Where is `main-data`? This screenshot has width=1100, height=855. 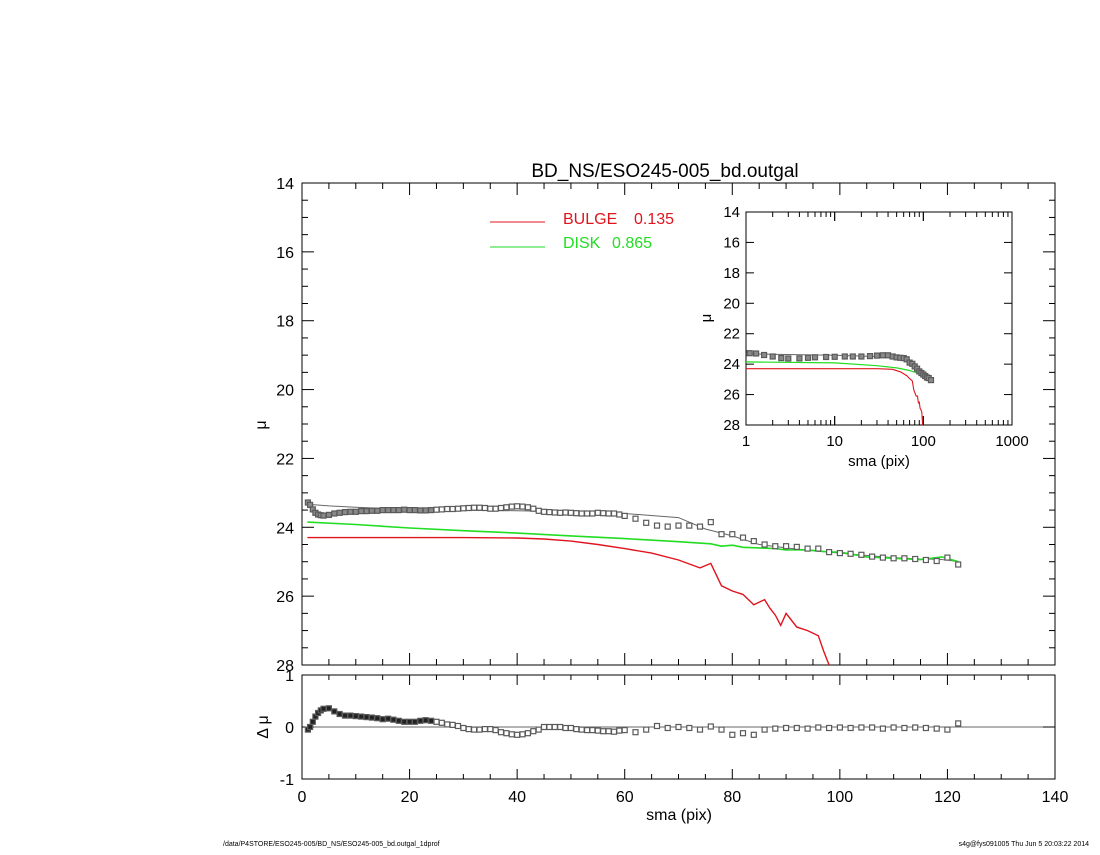 main-data is located at coordinates (633, 582).